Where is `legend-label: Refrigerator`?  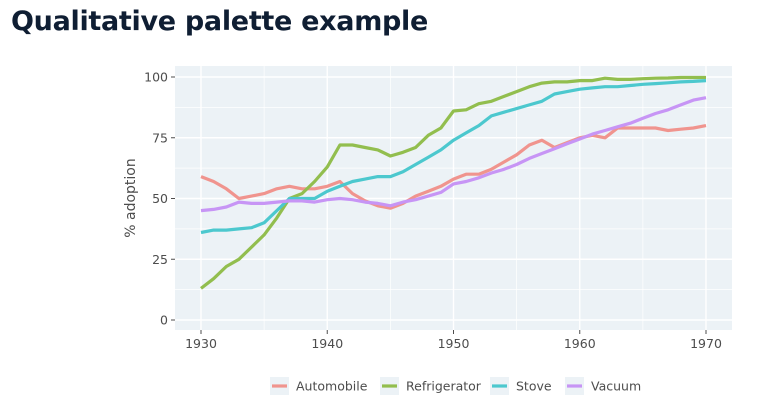
legend-label: Refrigerator is located at coordinates (444, 386).